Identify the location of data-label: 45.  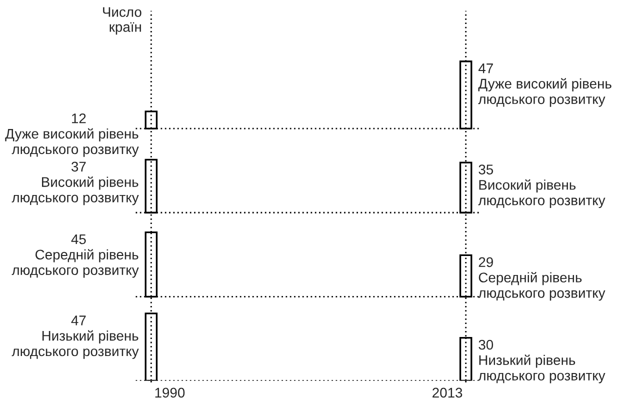
(78, 239).